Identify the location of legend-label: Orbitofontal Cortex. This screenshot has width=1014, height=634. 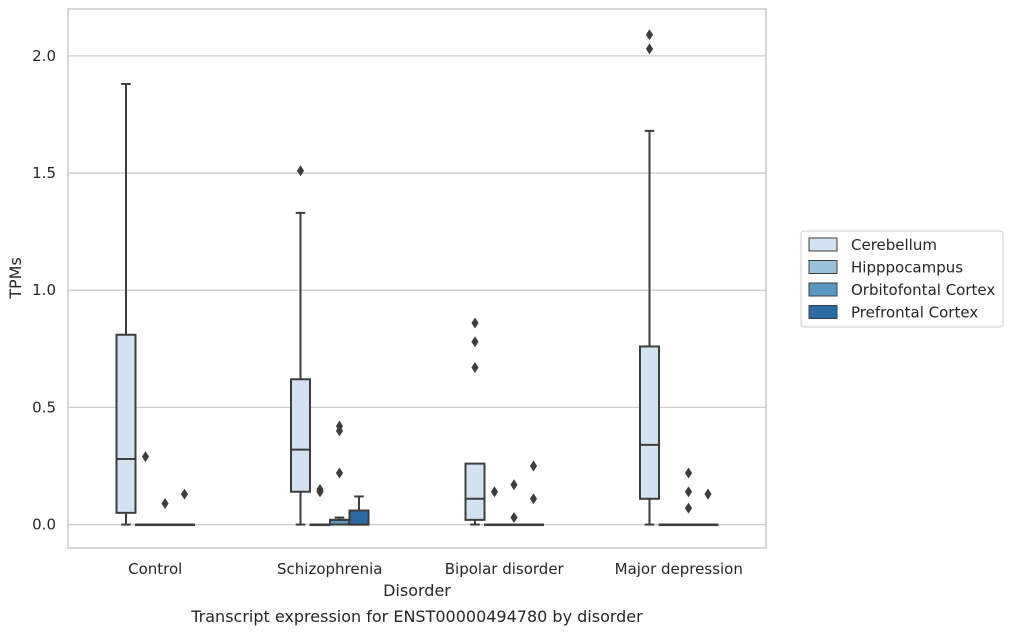
(923, 290).